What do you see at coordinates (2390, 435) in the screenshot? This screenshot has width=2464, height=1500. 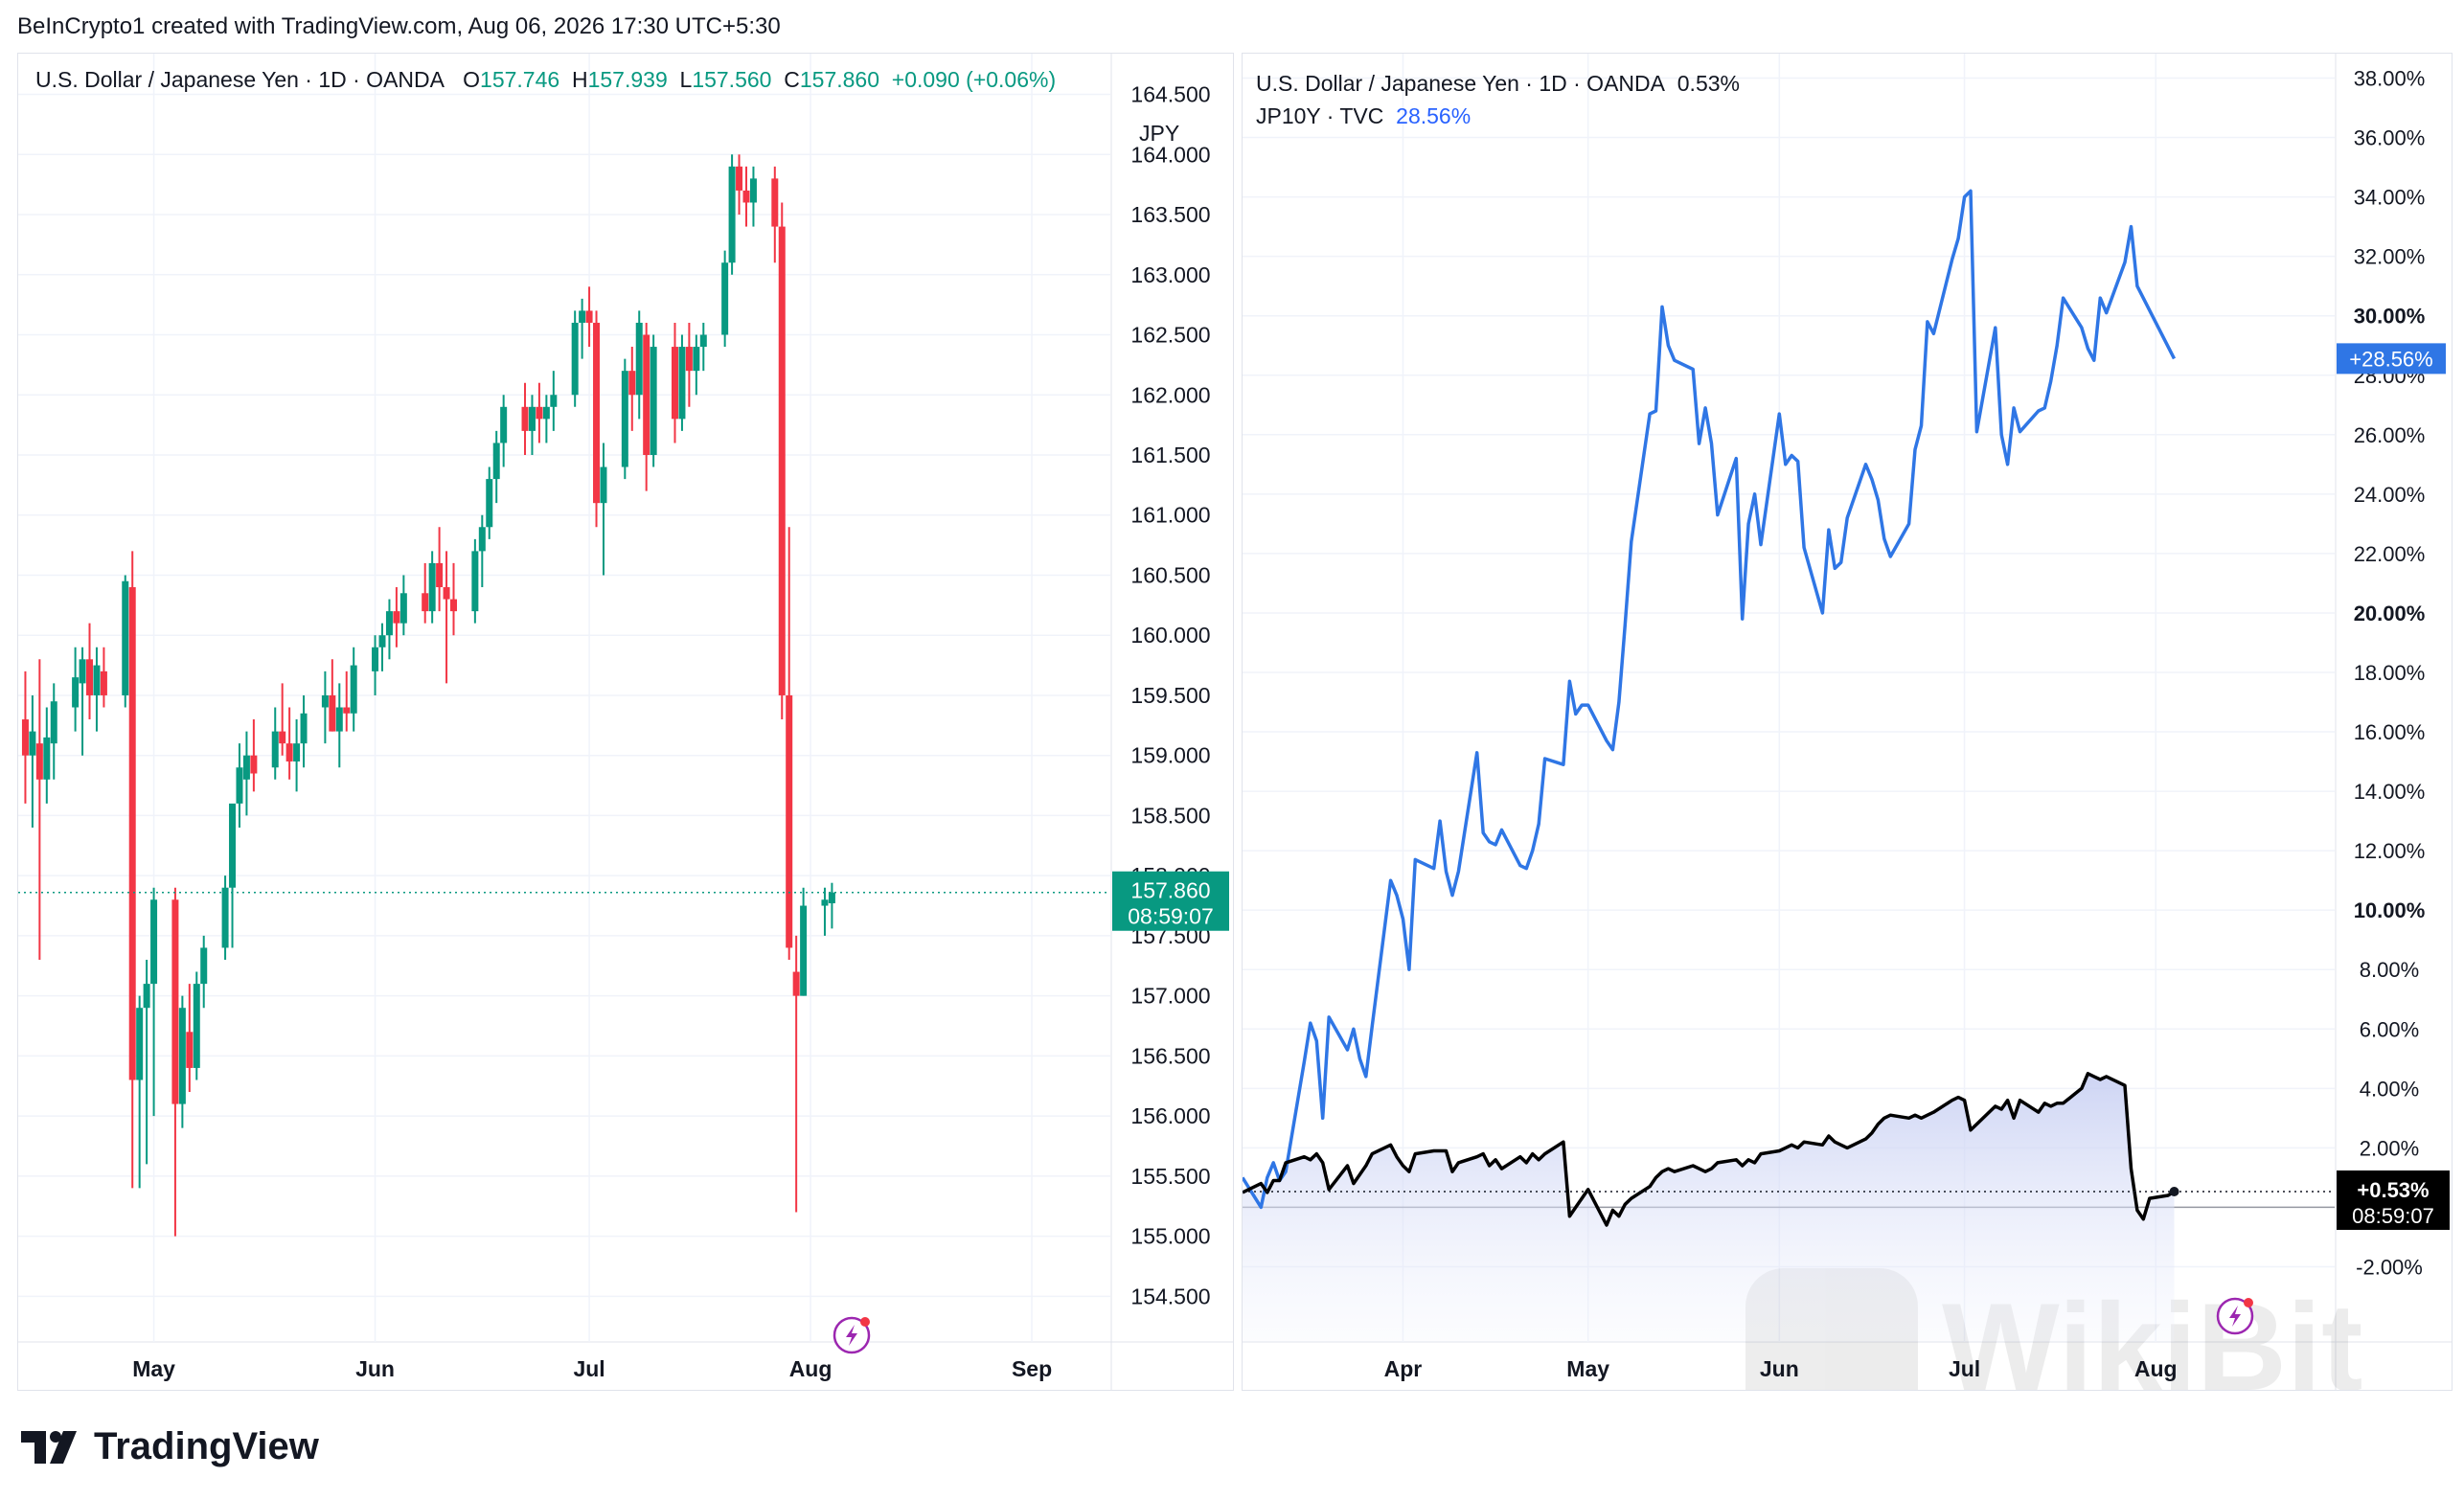 I see `percent-tick-label: 26.00%` at bounding box center [2390, 435].